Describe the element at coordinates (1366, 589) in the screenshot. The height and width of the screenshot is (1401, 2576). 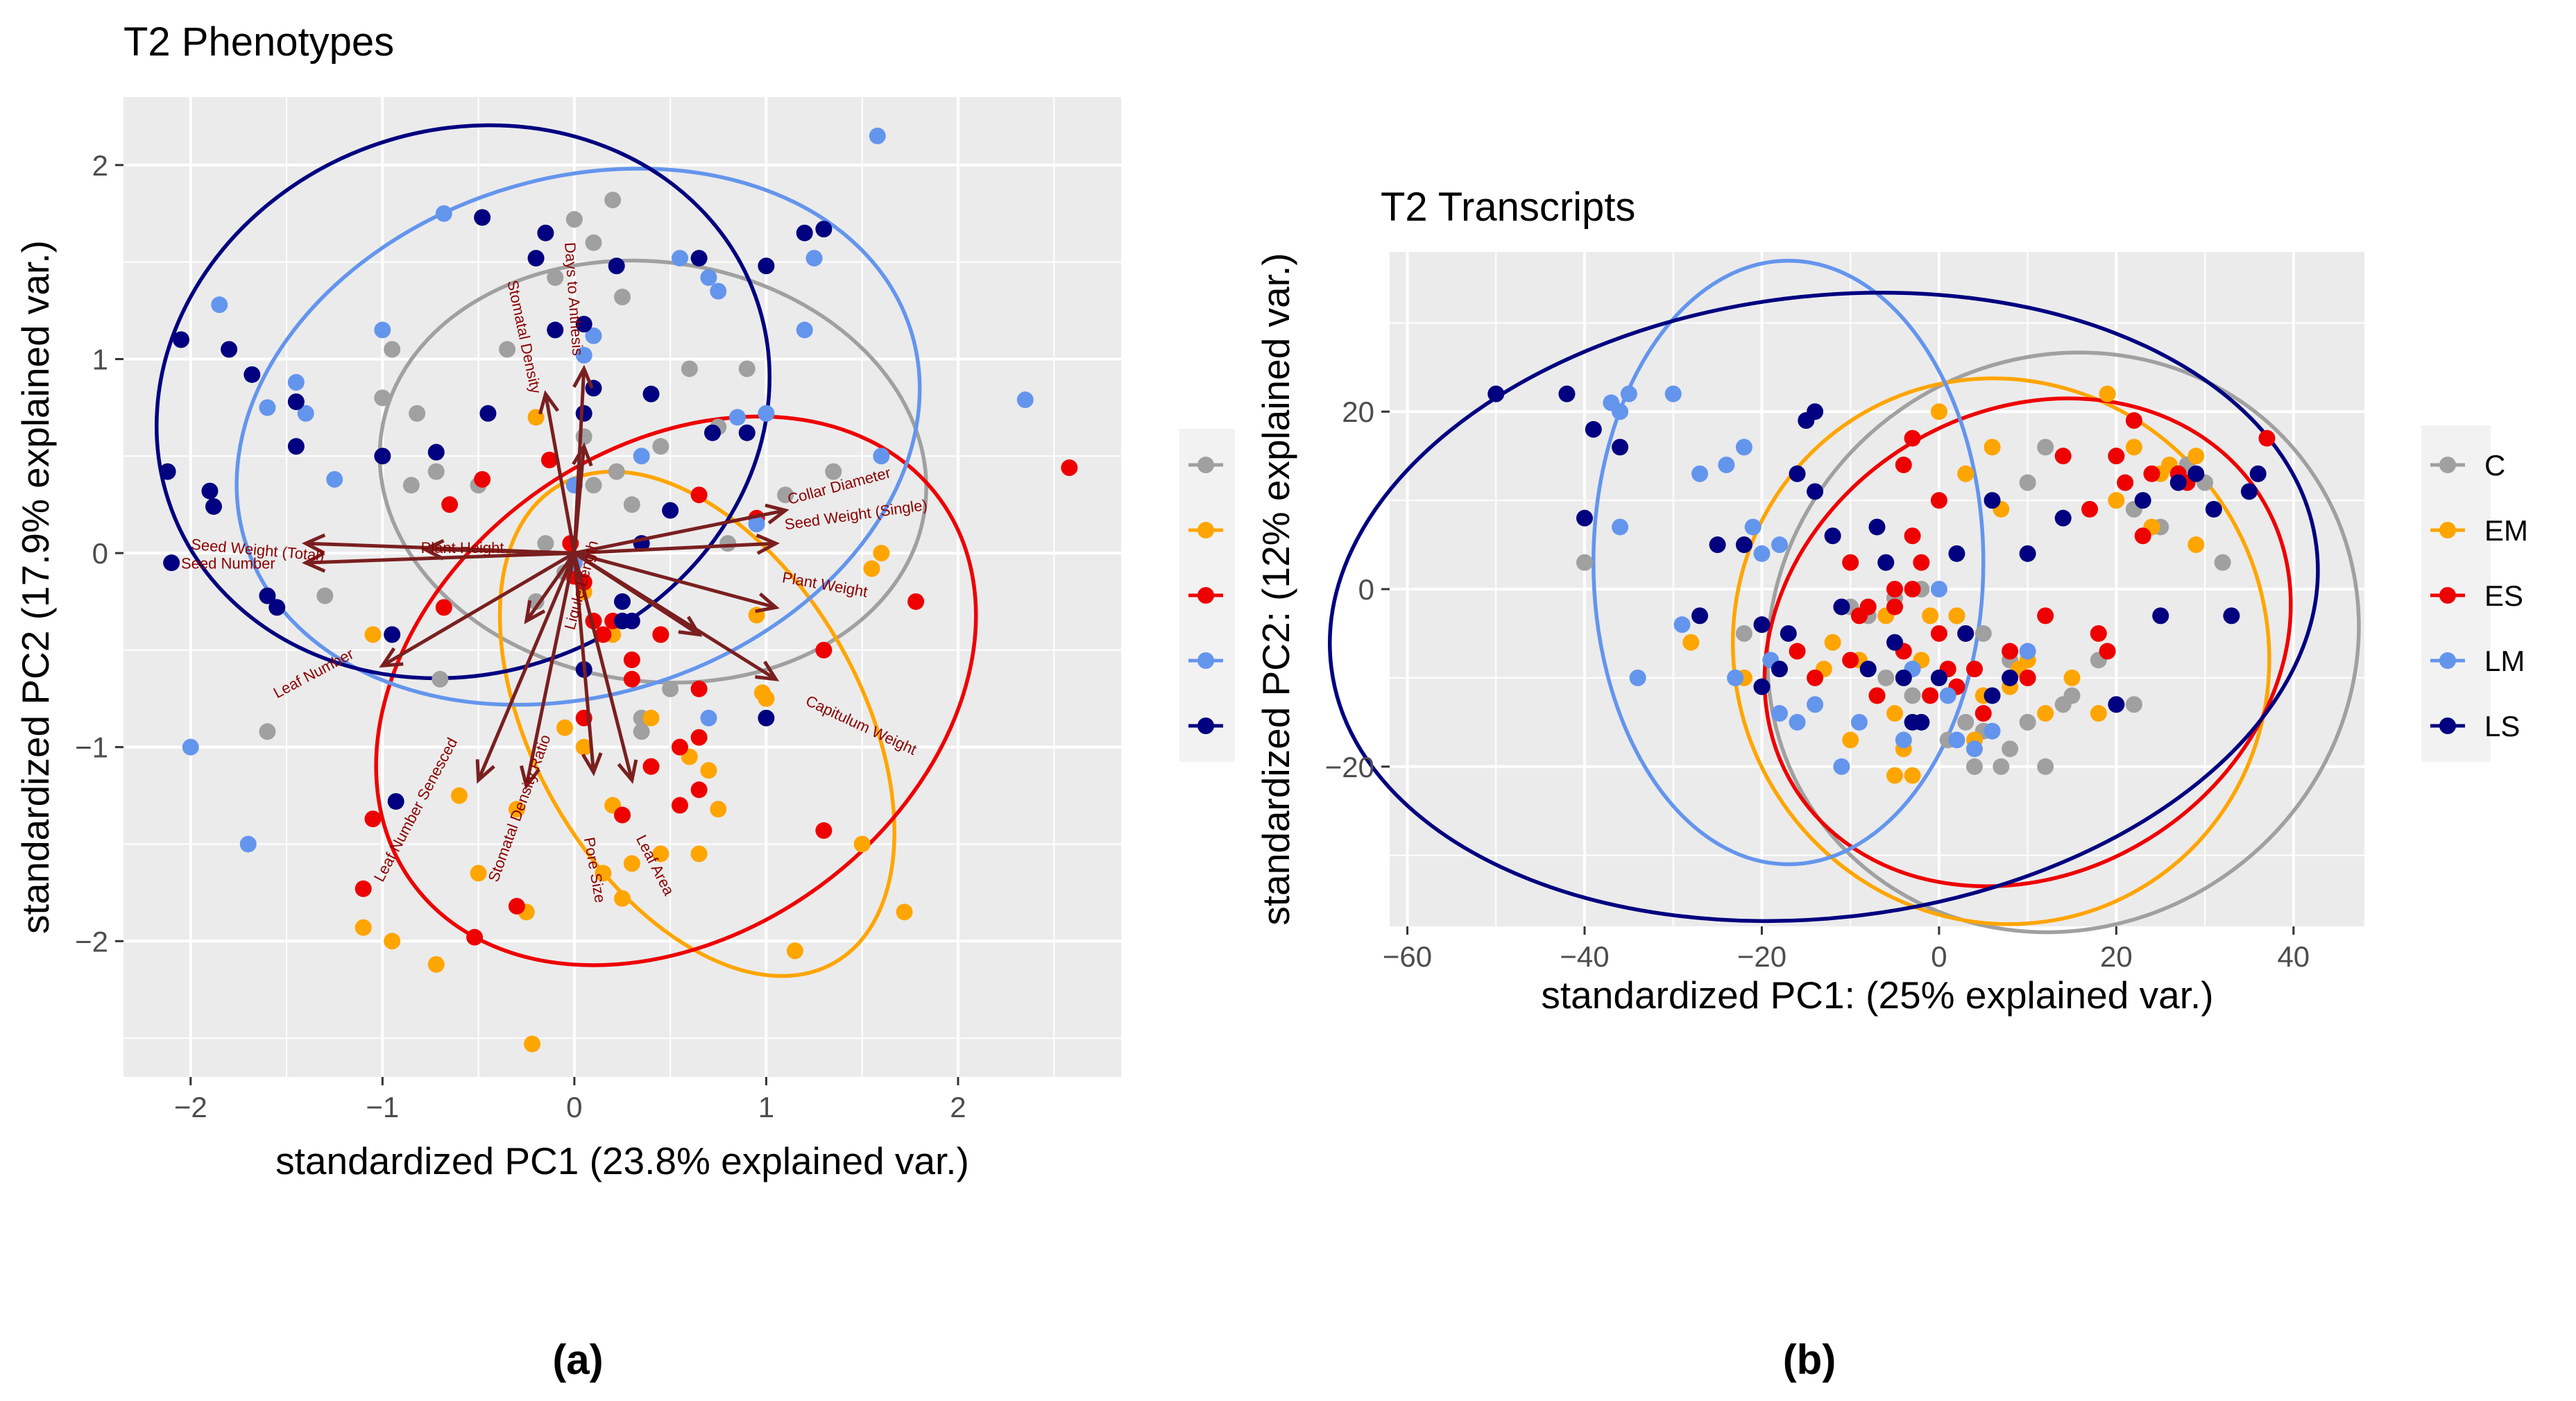
I see `y-tick-label: 0` at that location.